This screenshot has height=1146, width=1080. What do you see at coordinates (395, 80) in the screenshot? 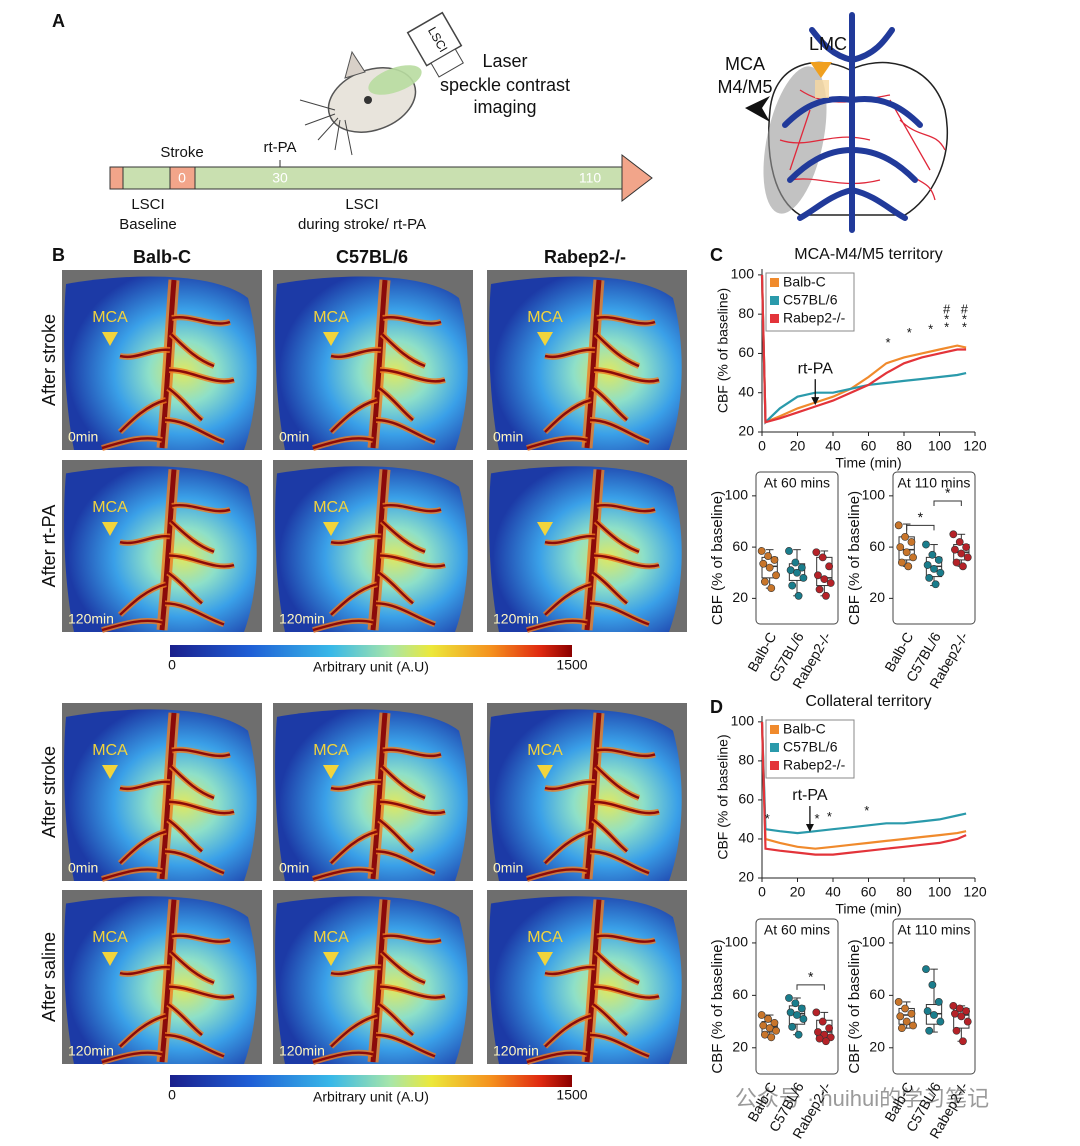
I see `imaging-window` at bounding box center [395, 80].